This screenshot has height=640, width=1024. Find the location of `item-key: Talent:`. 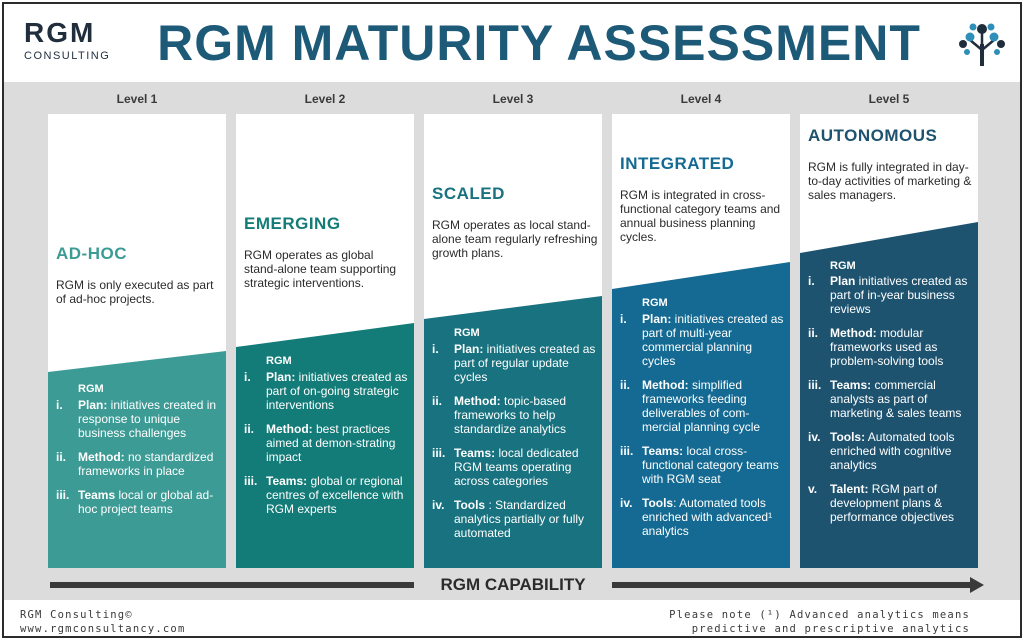

item-key: Talent: is located at coordinates (849, 489).